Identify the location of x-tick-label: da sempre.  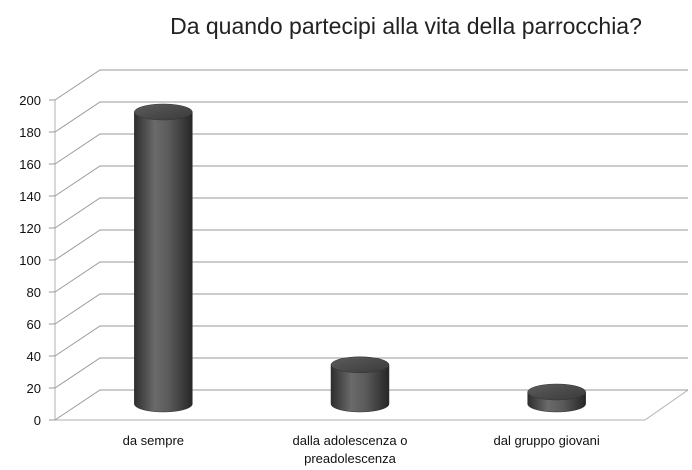
(153, 440).